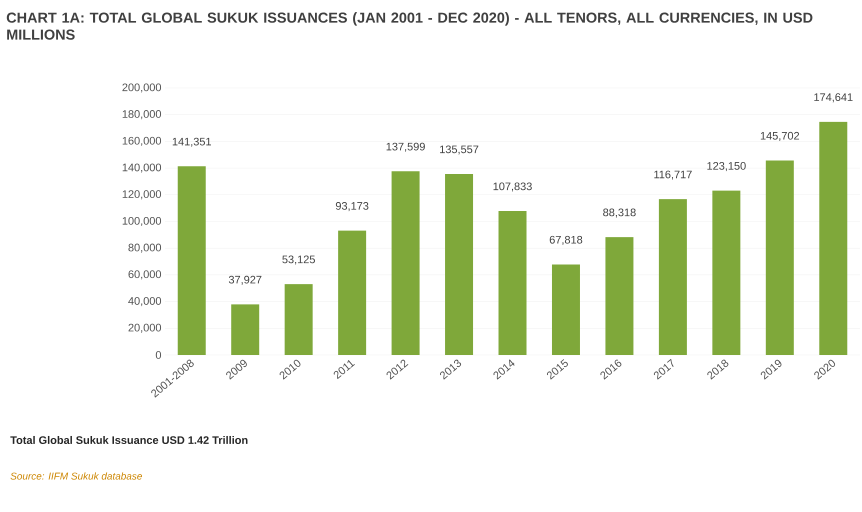  I want to click on y-tick-label: 180,000, so click(142, 115).